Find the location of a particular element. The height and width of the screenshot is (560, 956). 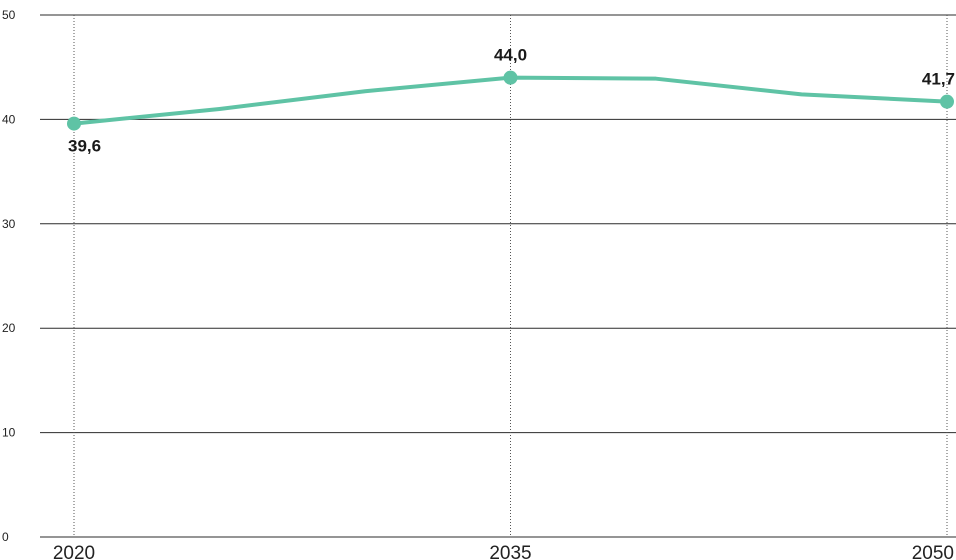

y-tick-label: 30 is located at coordinates (9, 224).